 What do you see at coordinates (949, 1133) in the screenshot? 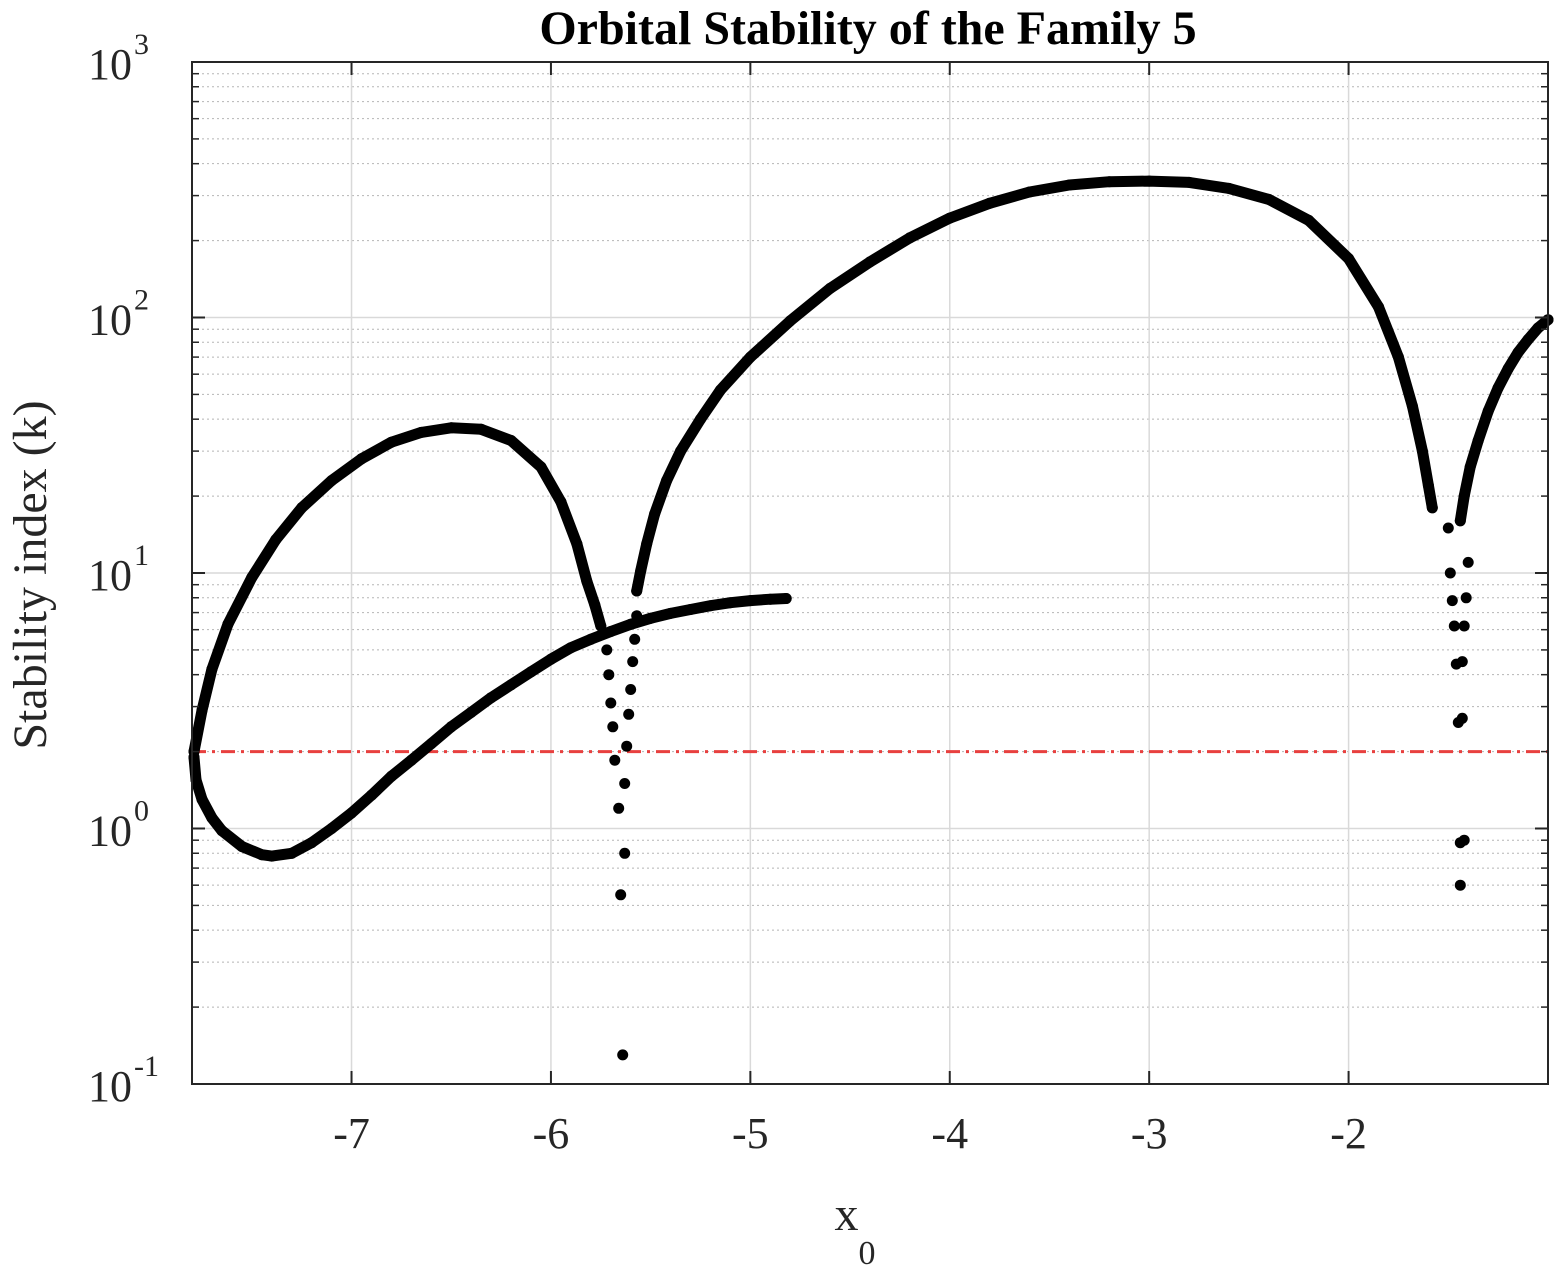
I see `x-tick-label: -4` at bounding box center [949, 1133].